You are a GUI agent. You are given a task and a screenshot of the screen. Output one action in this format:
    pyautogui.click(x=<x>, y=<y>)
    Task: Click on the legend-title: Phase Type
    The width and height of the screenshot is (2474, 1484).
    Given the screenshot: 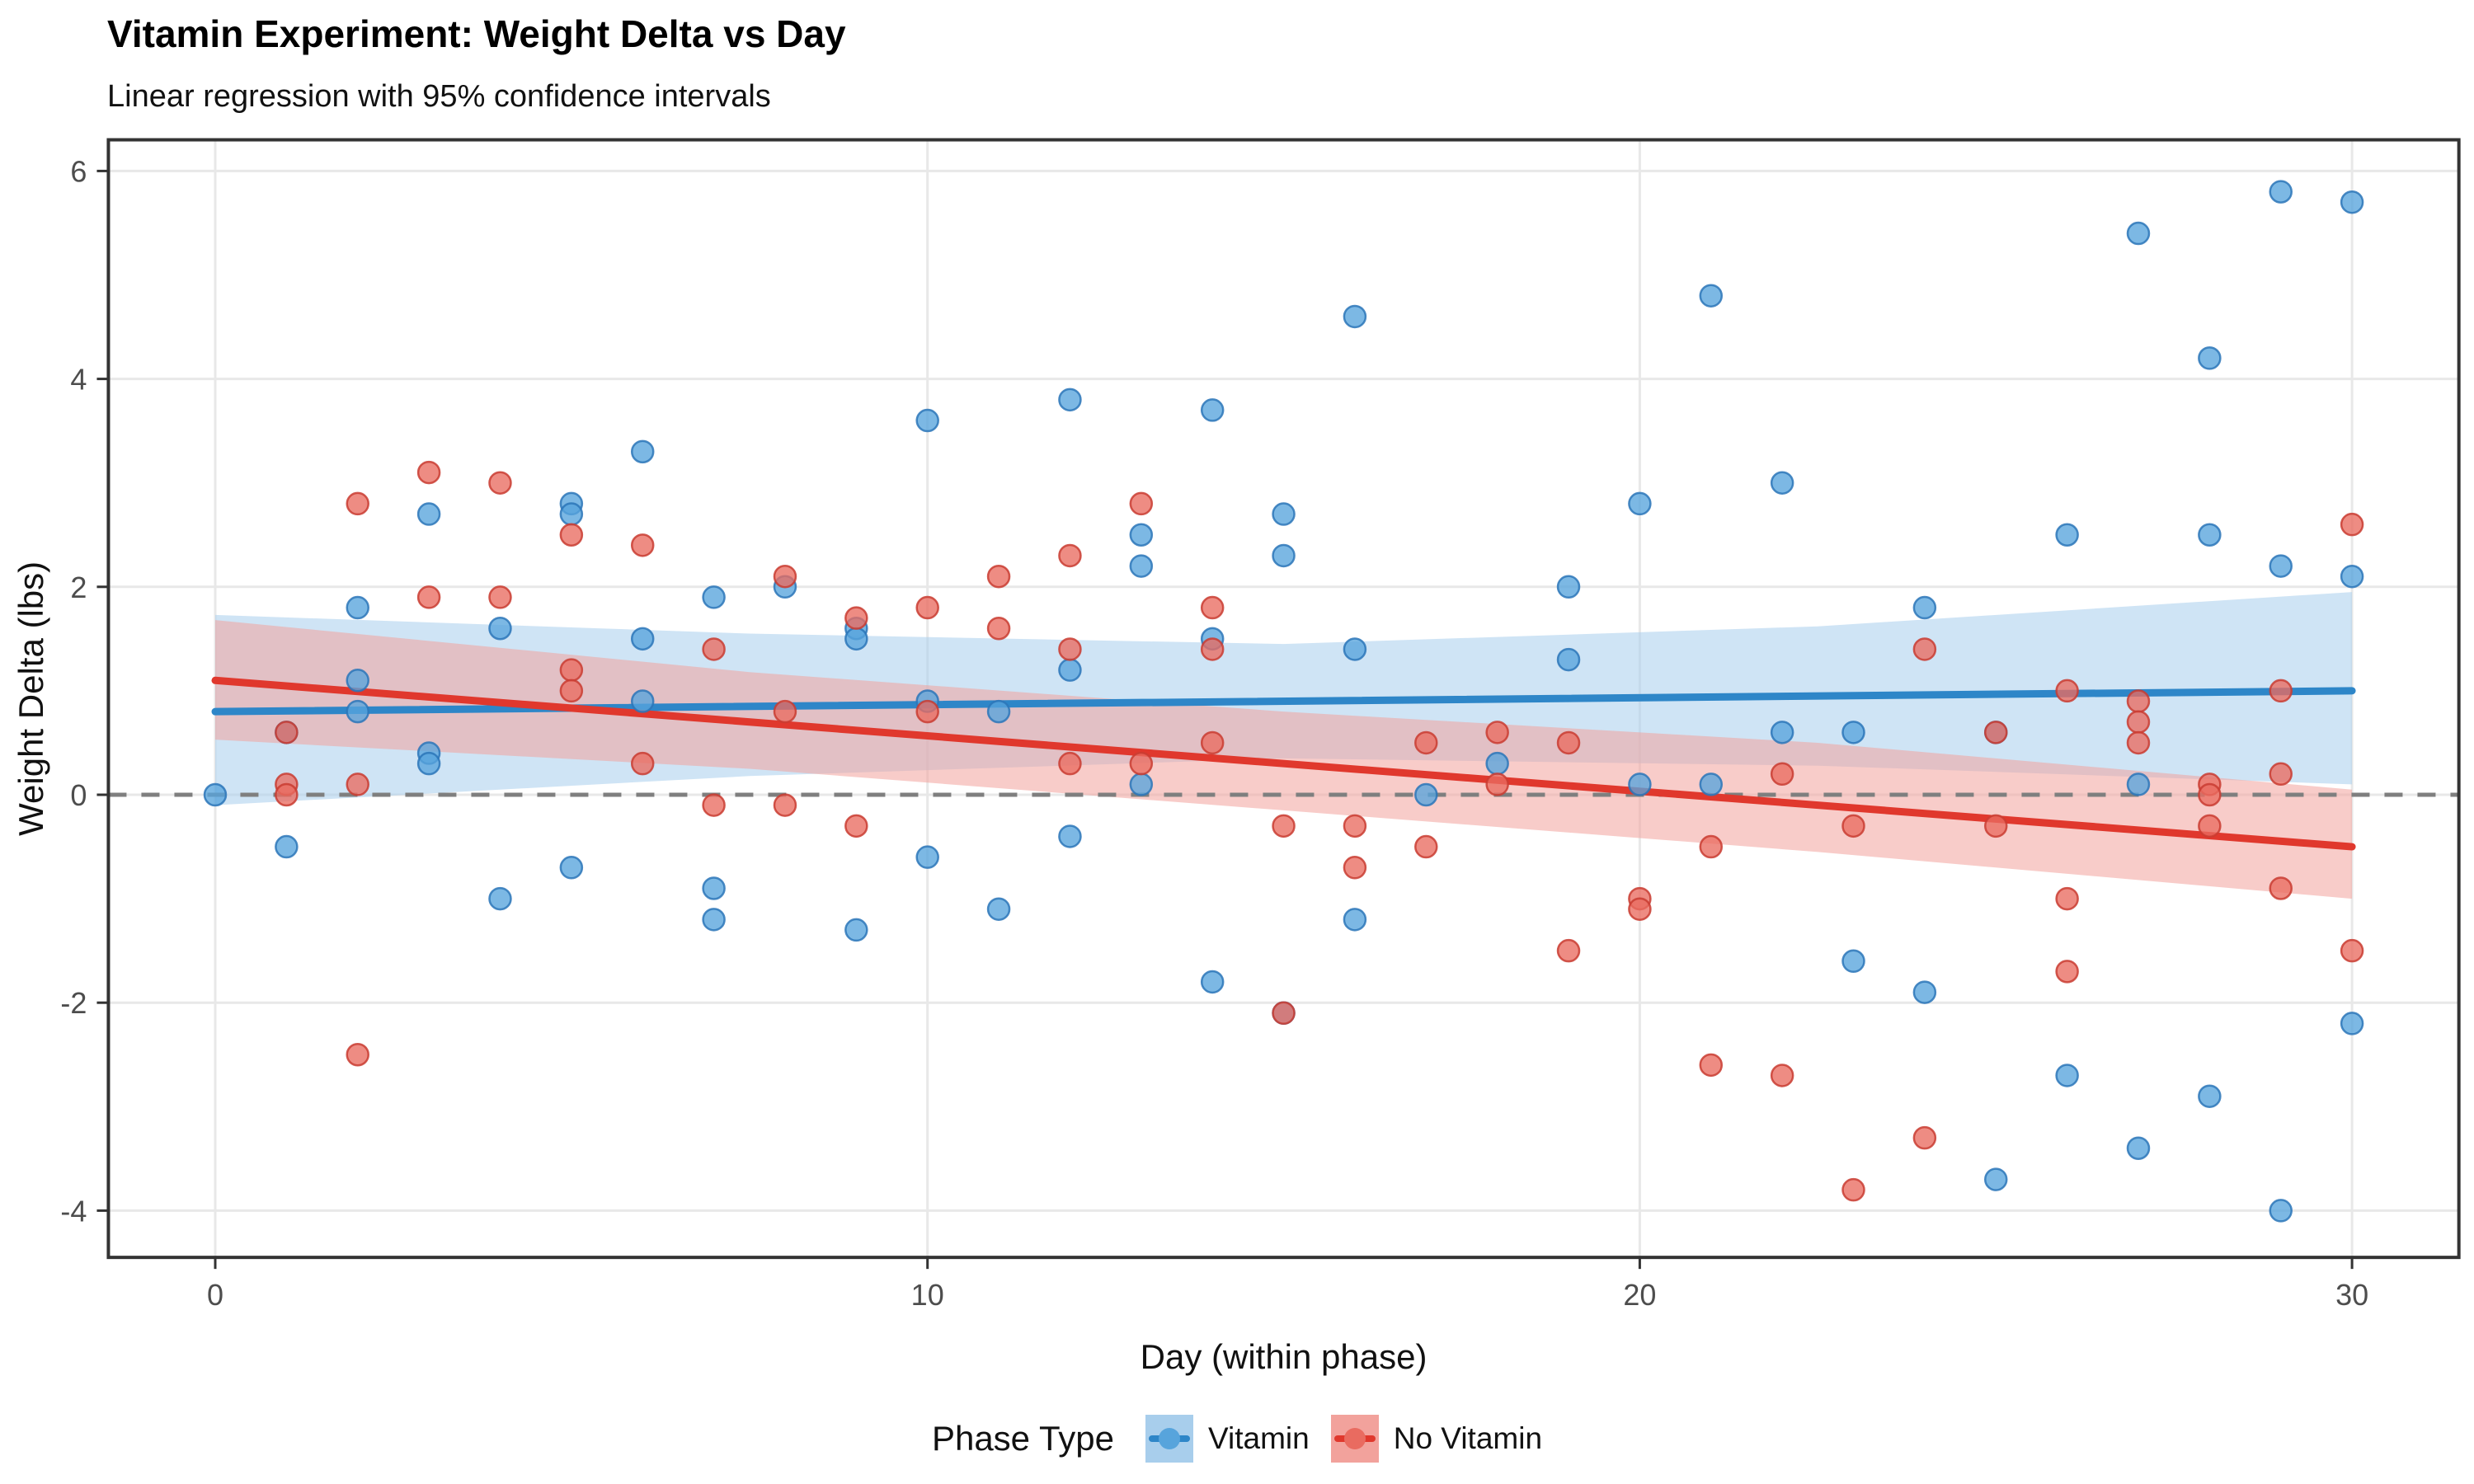 What is the action you would take?
    pyautogui.click(x=1023, y=1438)
    